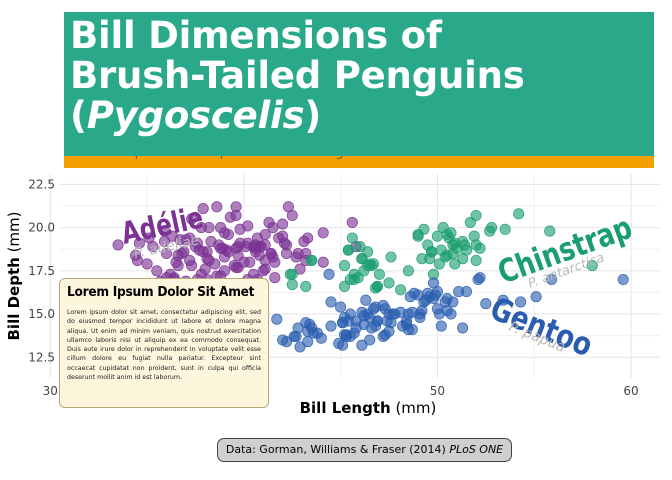 This screenshot has width=672, height=480. Describe the element at coordinates (541, 327) in the screenshot. I see `label-gentoo: Gentoo` at that location.